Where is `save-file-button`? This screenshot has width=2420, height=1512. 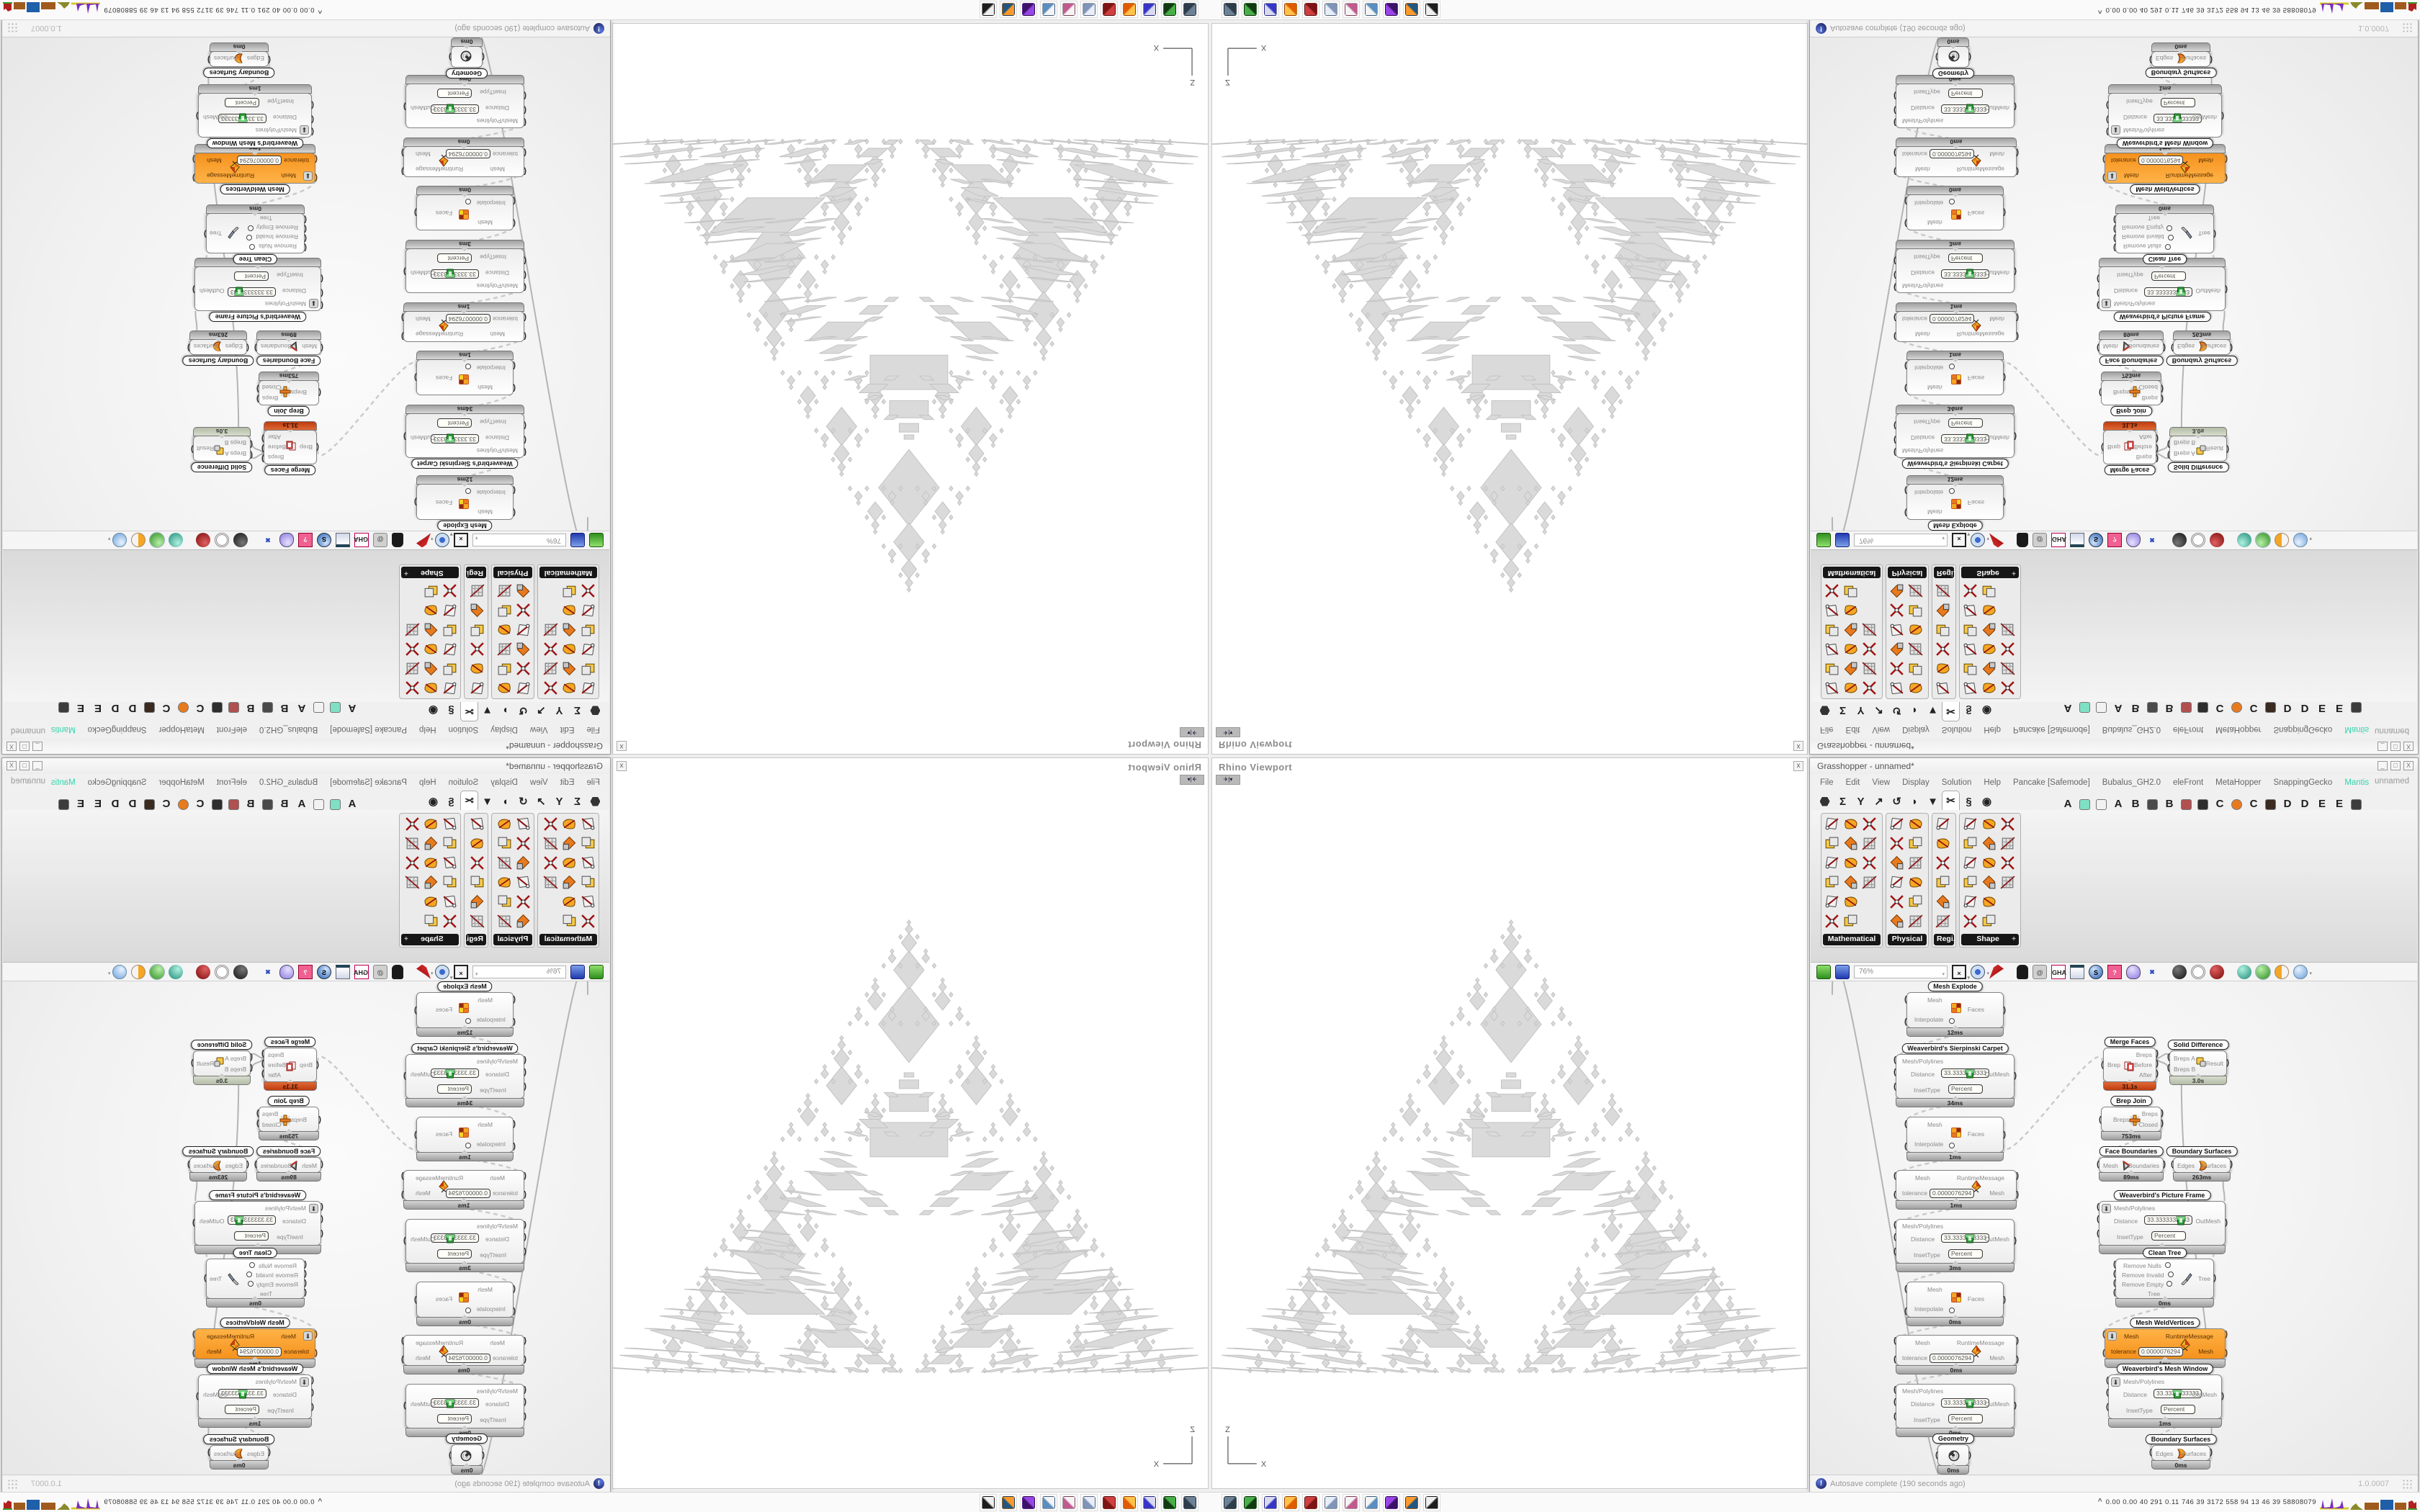 save-file-button is located at coordinates (577, 540).